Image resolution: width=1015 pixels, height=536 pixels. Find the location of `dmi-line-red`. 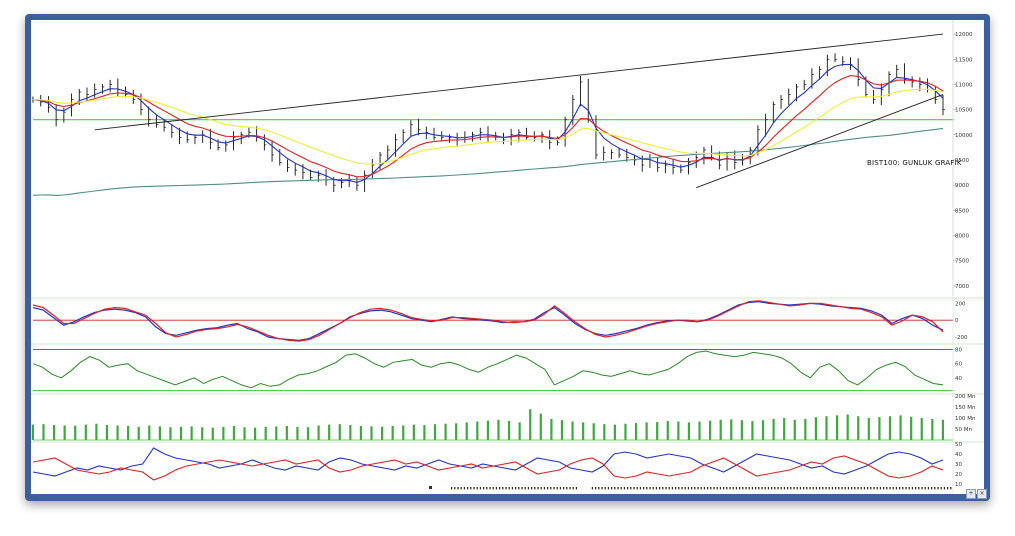

dmi-line-red is located at coordinates (488, 468).